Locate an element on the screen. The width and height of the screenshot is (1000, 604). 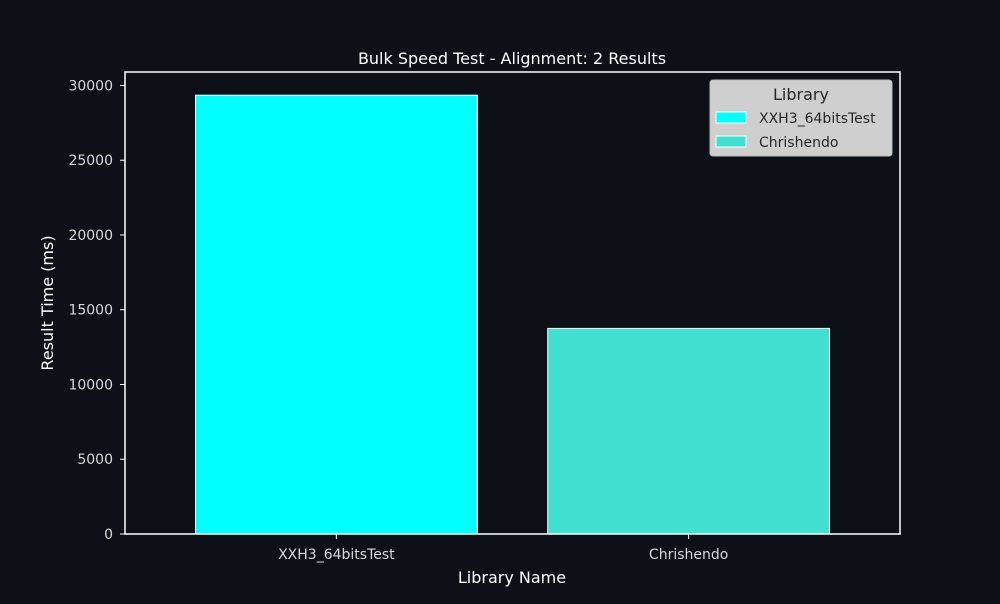
x-tick-label: Chrishendo is located at coordinates (688, 555).